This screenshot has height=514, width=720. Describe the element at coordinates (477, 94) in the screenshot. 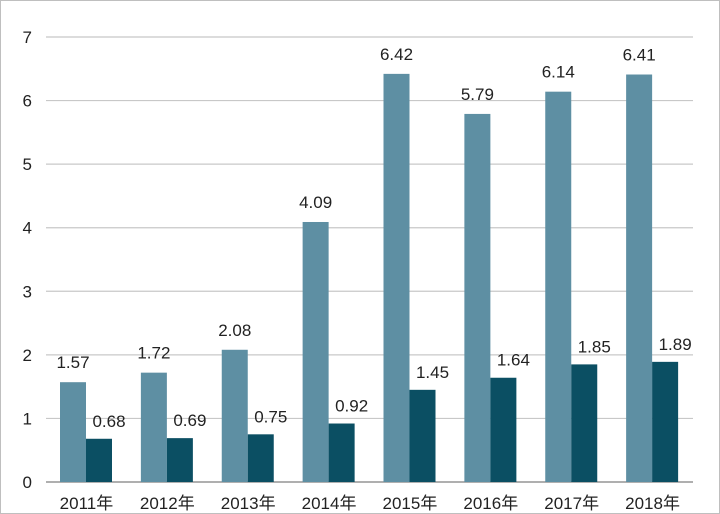

I see `data-label-series-1: 5.79` at that location.